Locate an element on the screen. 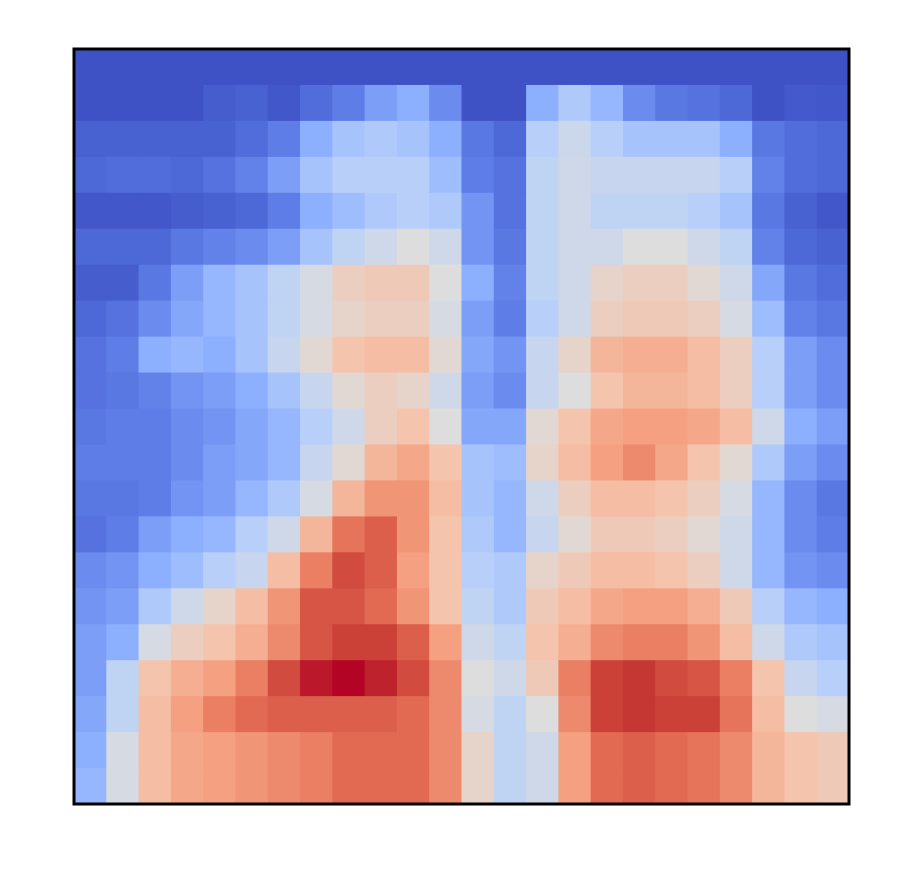 Image resolution: width=899 pixels, height=879 pixels. heatmap-cell-r10-c5 is located at coordinates (252, 427).